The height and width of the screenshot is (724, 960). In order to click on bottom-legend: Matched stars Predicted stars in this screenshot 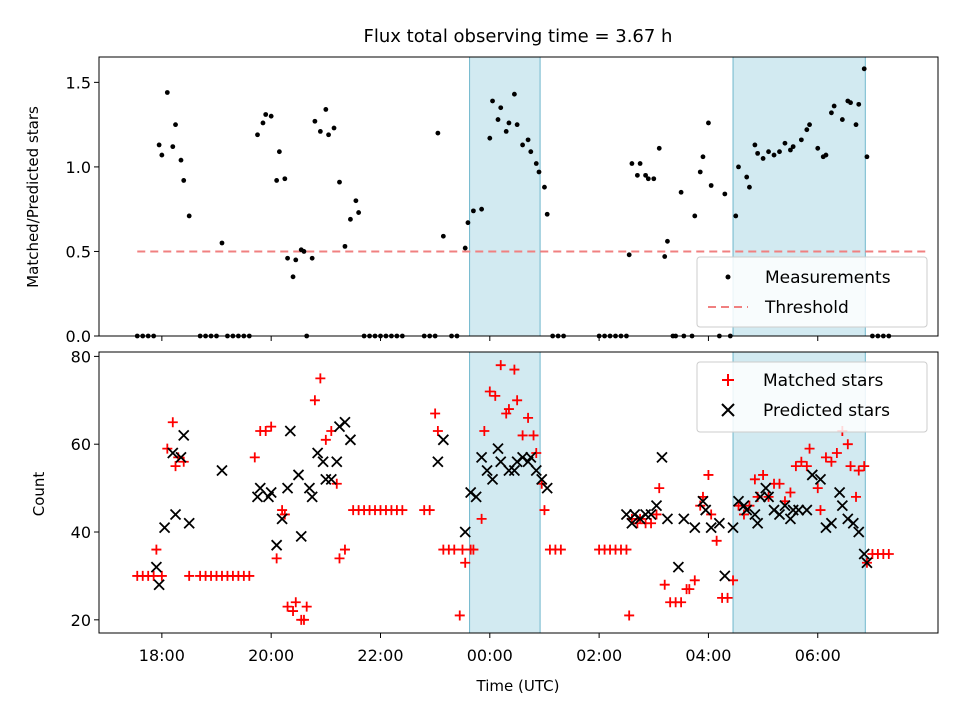, I will do `click(812, 397)`.